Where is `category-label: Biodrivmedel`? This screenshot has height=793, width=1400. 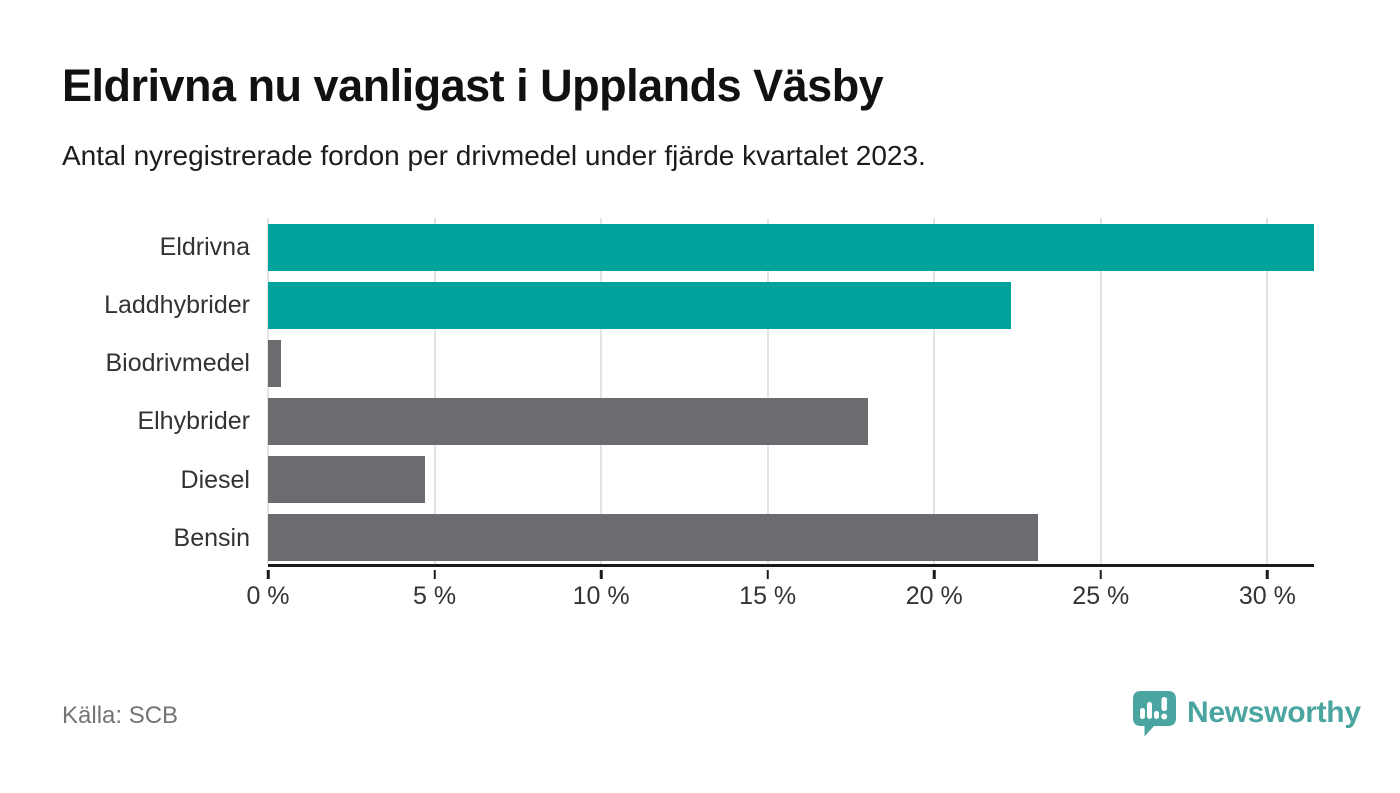 category-label: Biodrivmedel is located at coordinates (177, 363).